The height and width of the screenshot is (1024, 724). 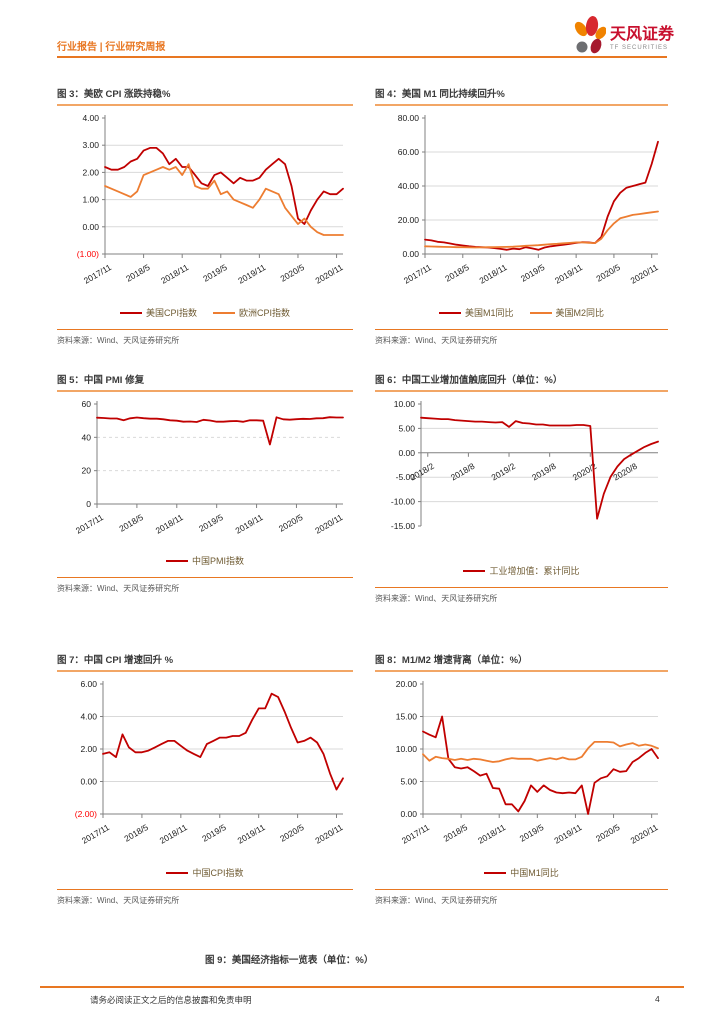 What do you see at coordinates (463, 472) in the screenshot?
I see `svg-text: 2018/8` at bounding box center [463, 472].